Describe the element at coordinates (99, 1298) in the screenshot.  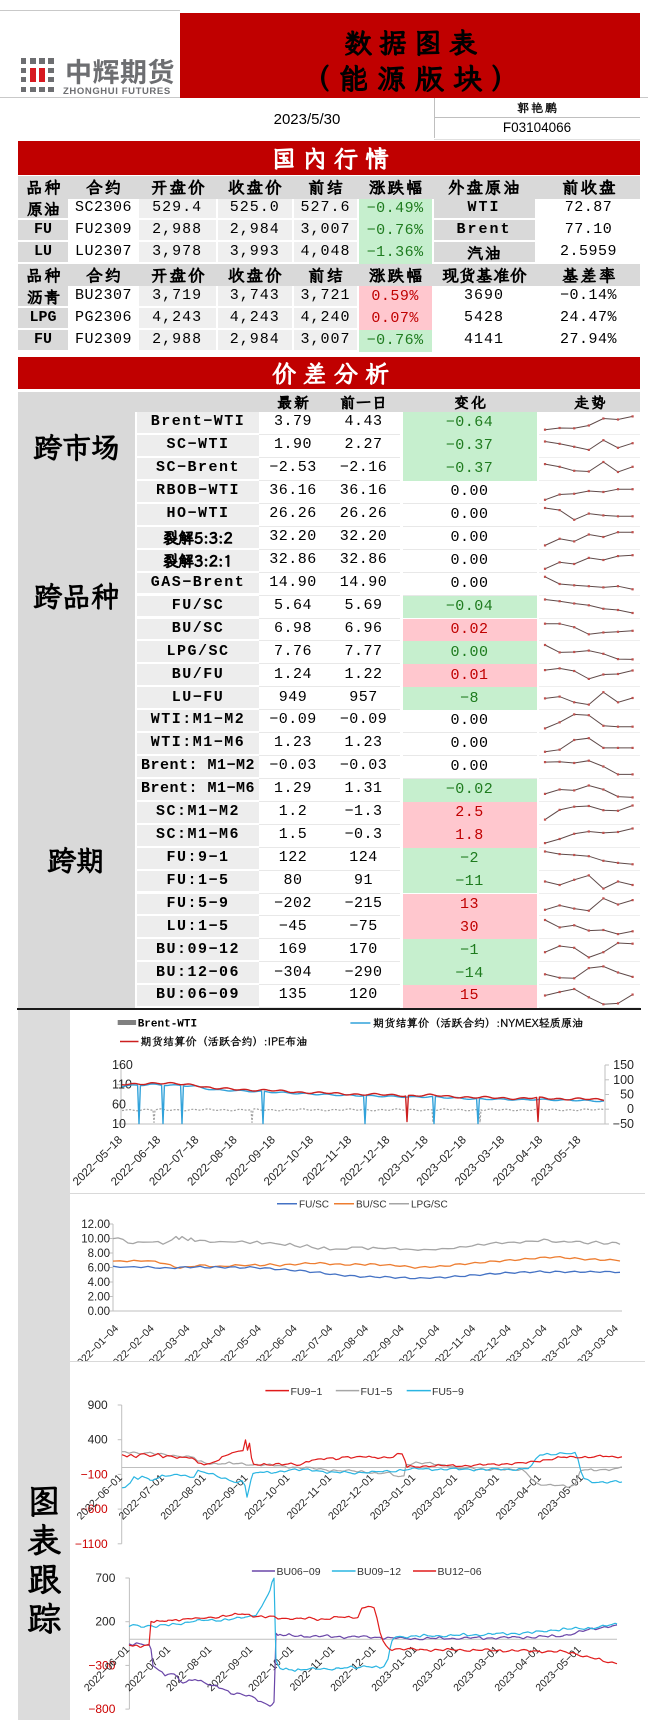
I see `svg-text: 2.00` at that location.